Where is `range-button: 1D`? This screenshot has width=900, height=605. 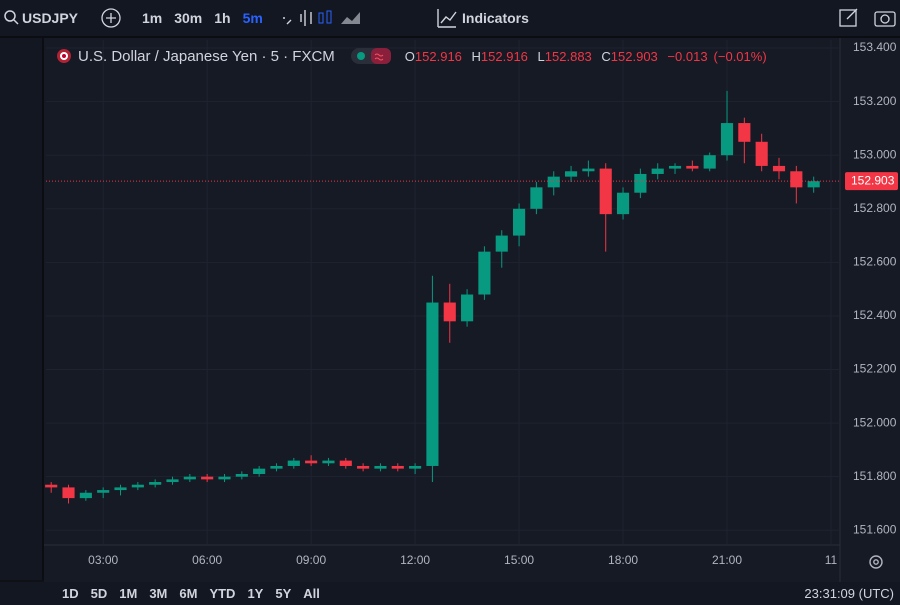 range-button: 1D is located at coordinates (70, 593).